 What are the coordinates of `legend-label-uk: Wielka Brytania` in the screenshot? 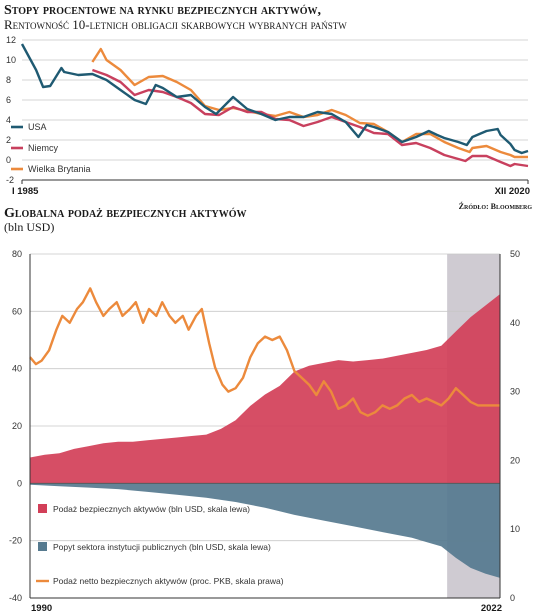 It's located at (59, 169).